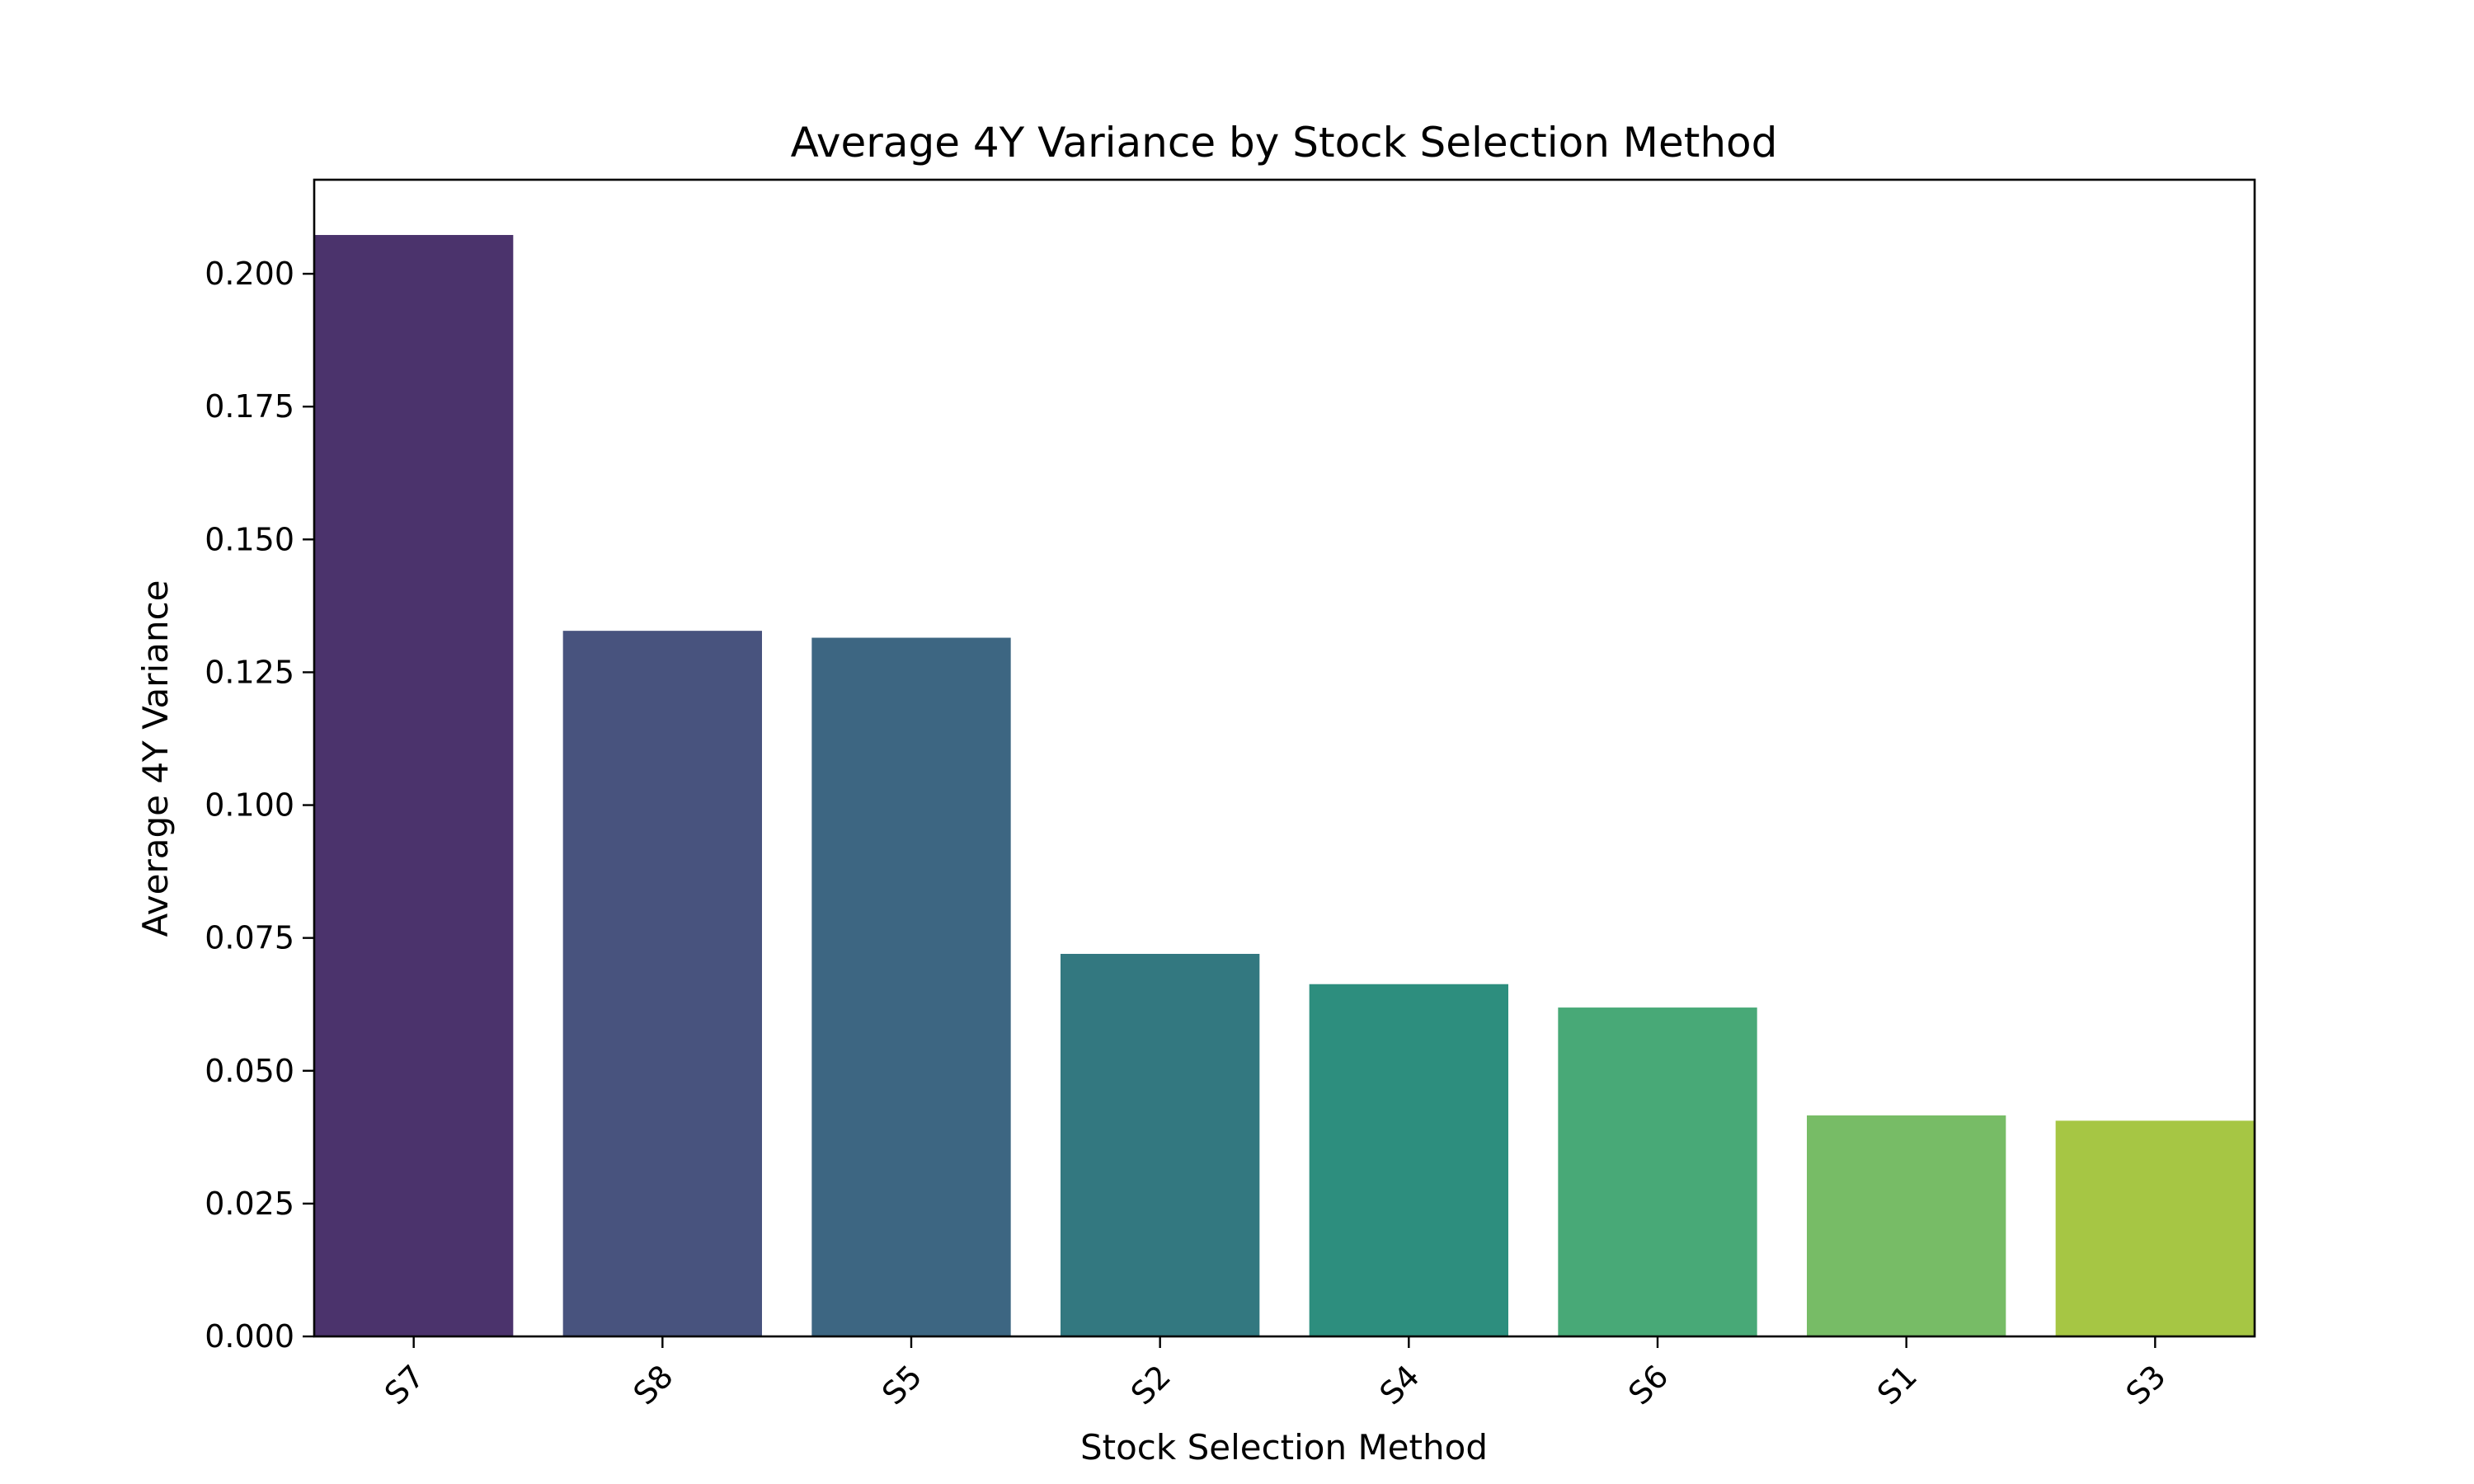 Image resolution: width=2474 pixels, height=1484 pixels. What do you see at coordinates (1408, 1160) in the screenshot?
I see `bar-s4` at bounding box center [1408, 1160].